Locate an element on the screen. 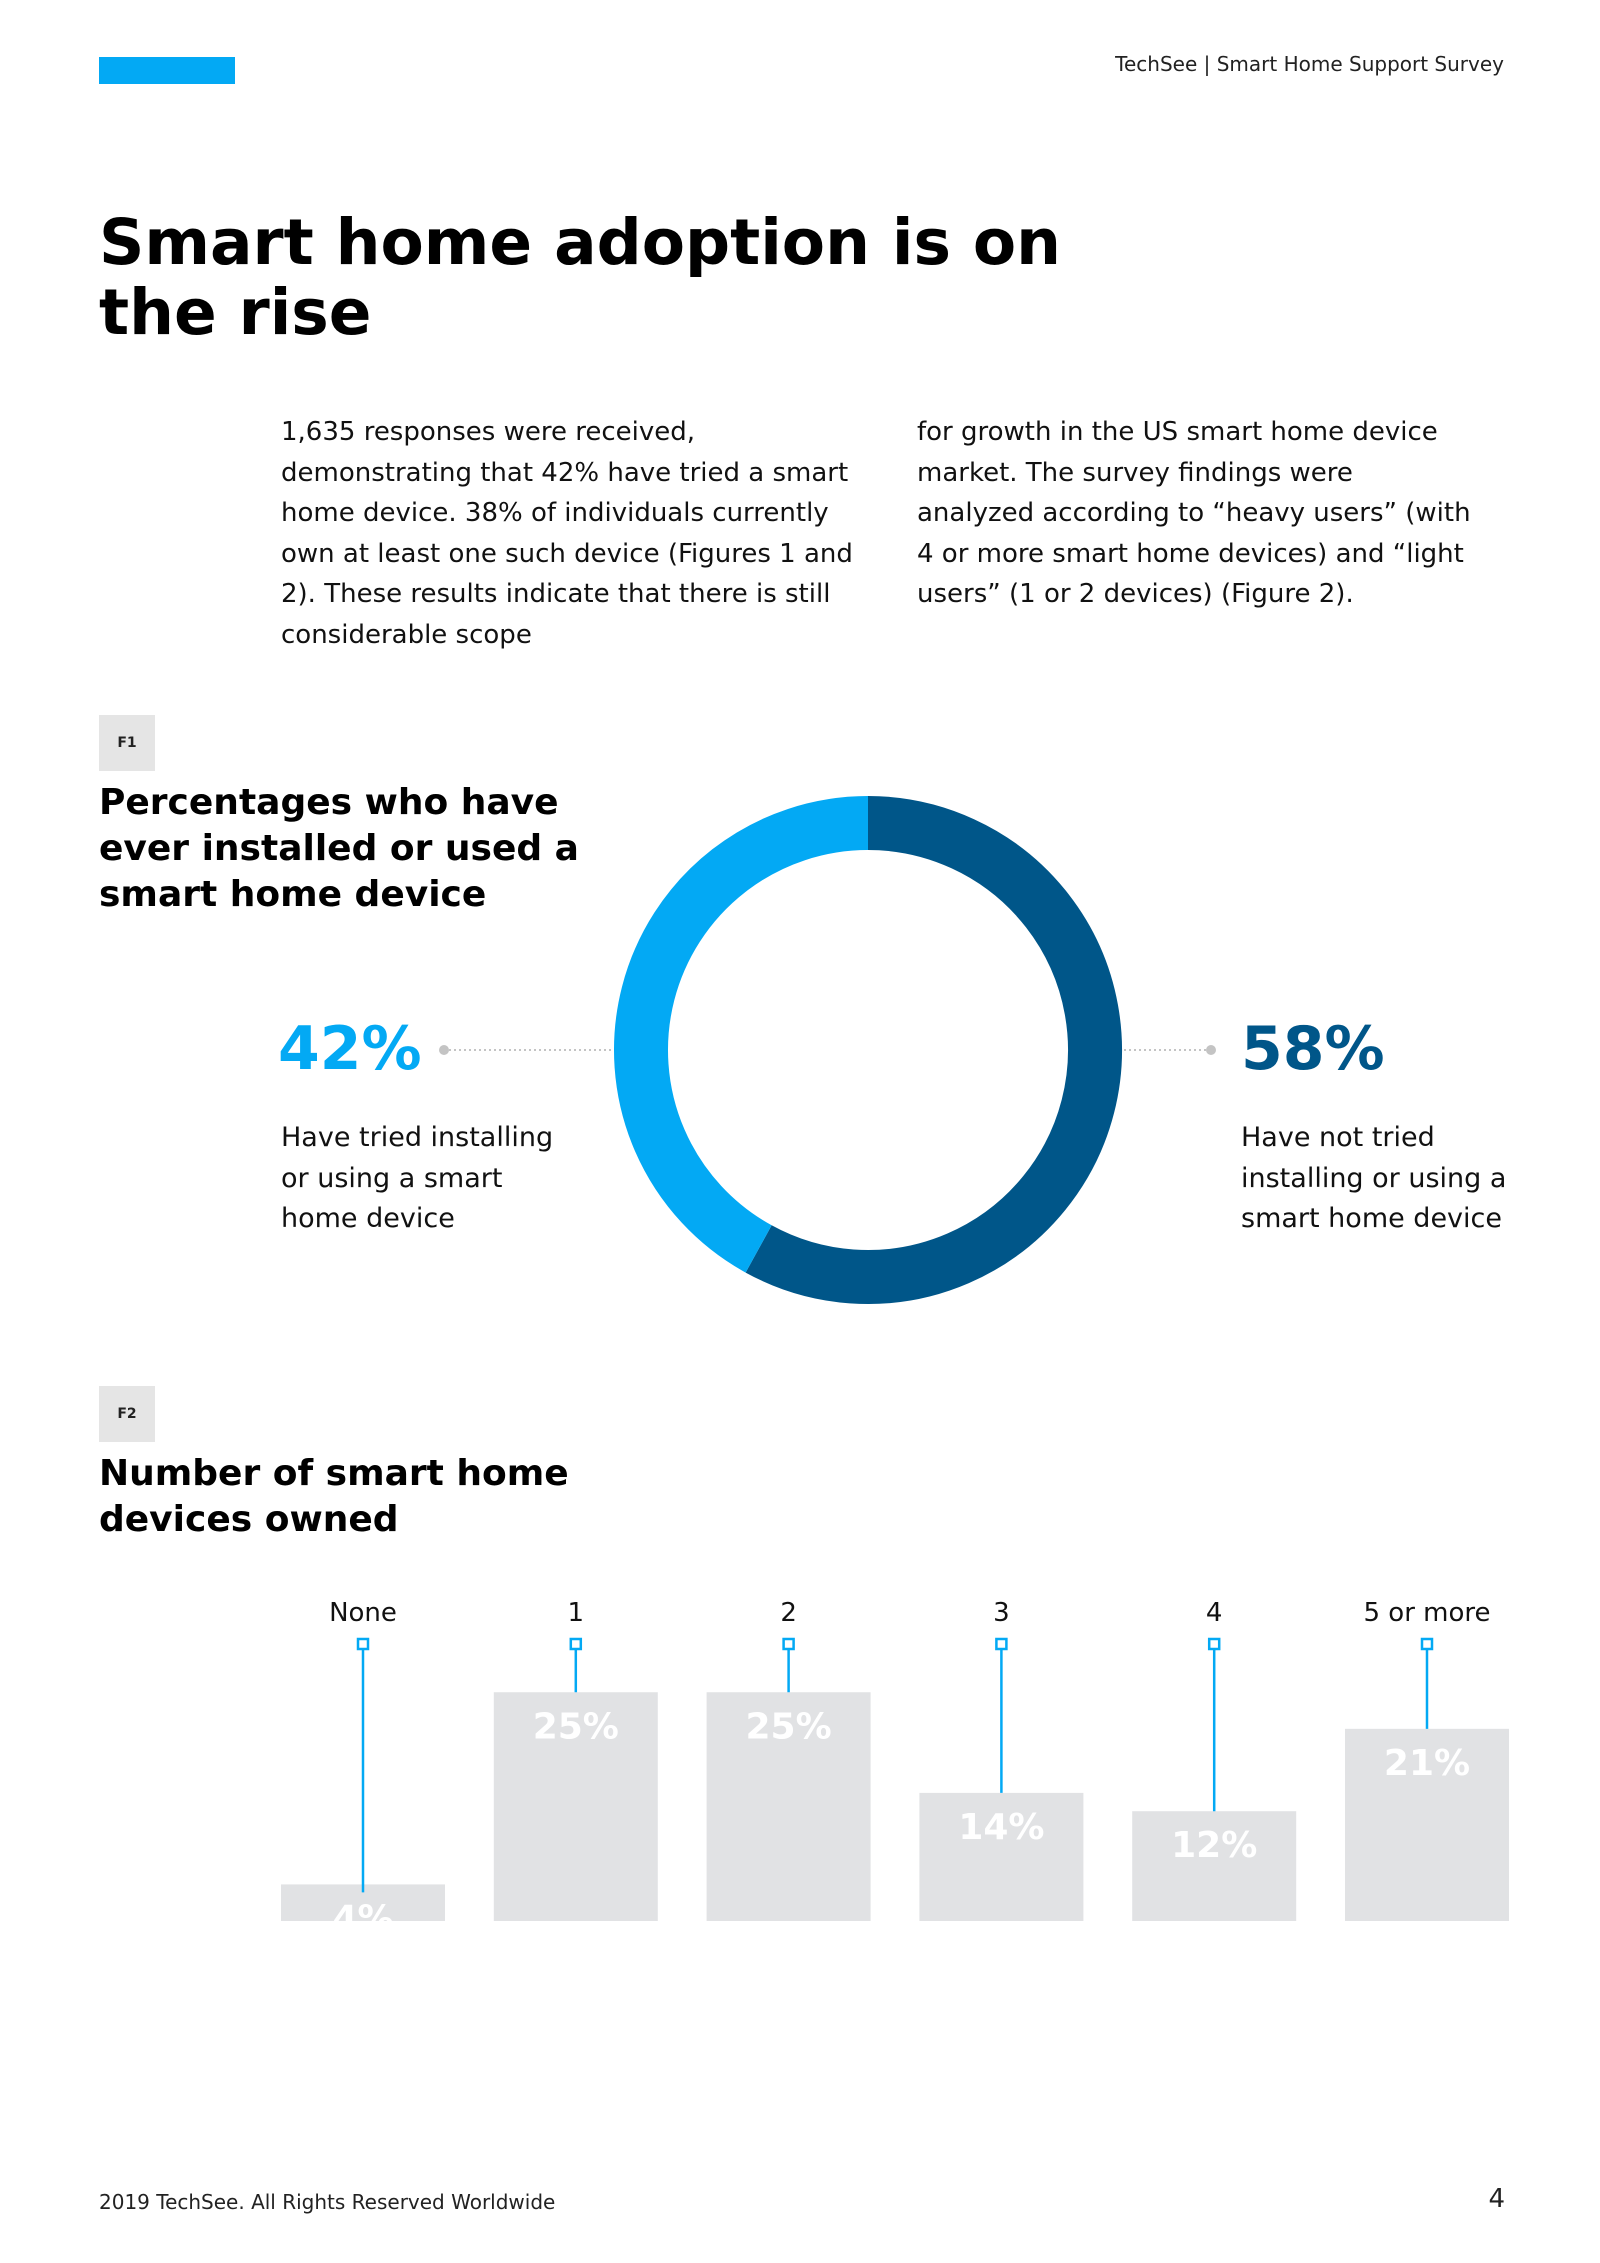  category-label-0: None is located at coordinates (363, 1613).